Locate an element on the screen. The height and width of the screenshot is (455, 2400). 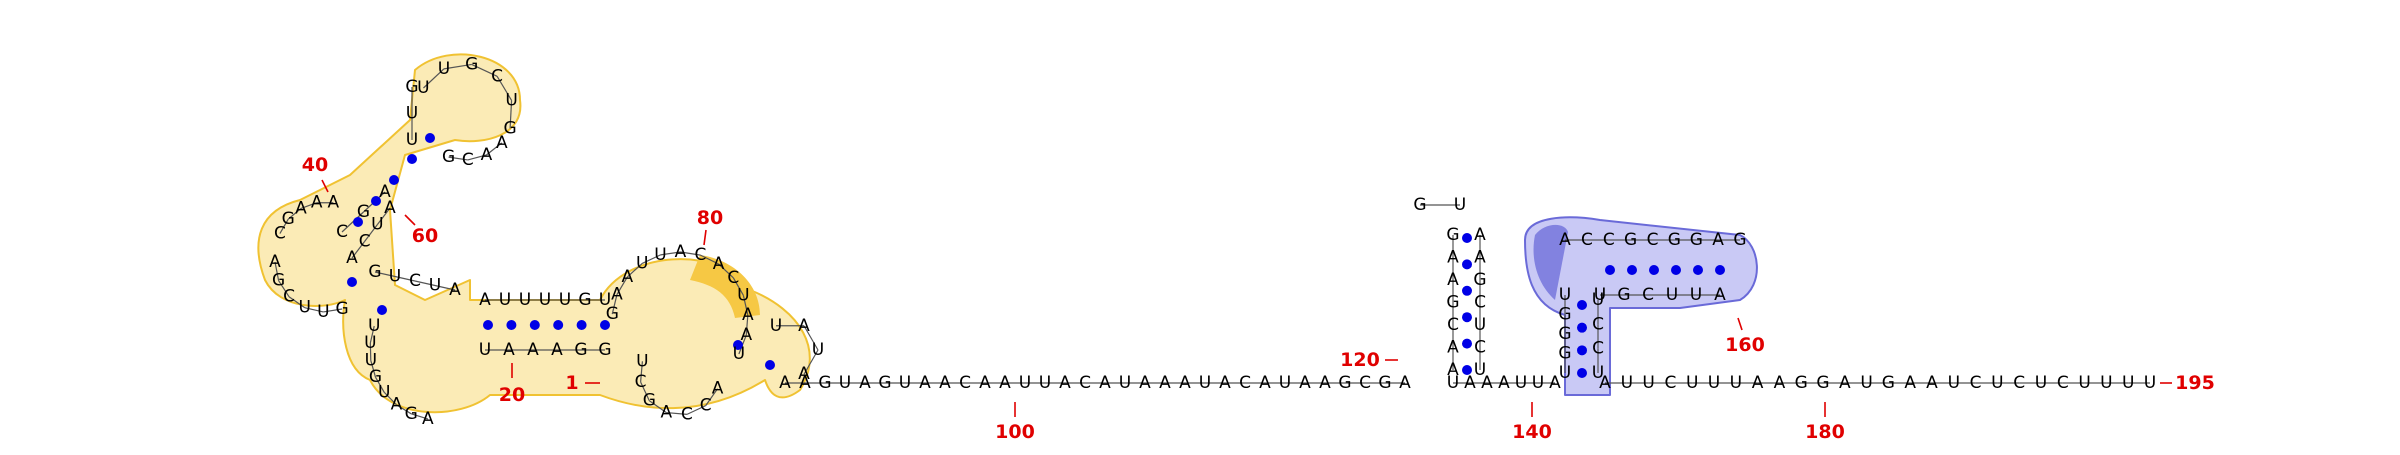
linker-nt: U is located at coordinates (1521, 383).